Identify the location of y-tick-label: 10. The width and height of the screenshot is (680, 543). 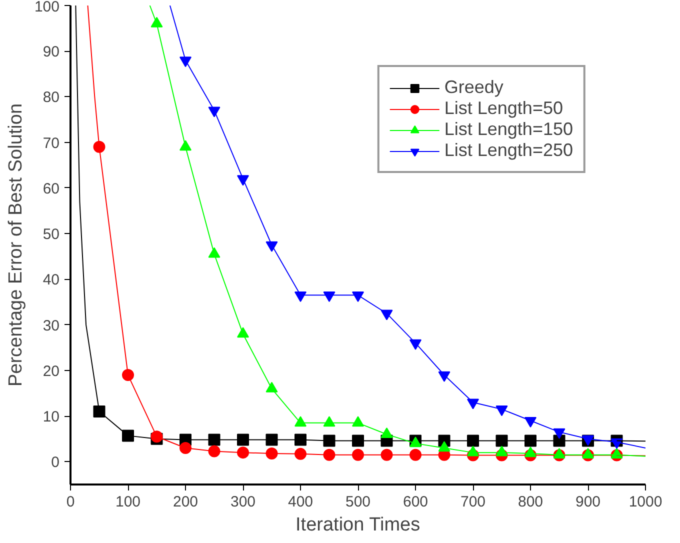
(51, 417).